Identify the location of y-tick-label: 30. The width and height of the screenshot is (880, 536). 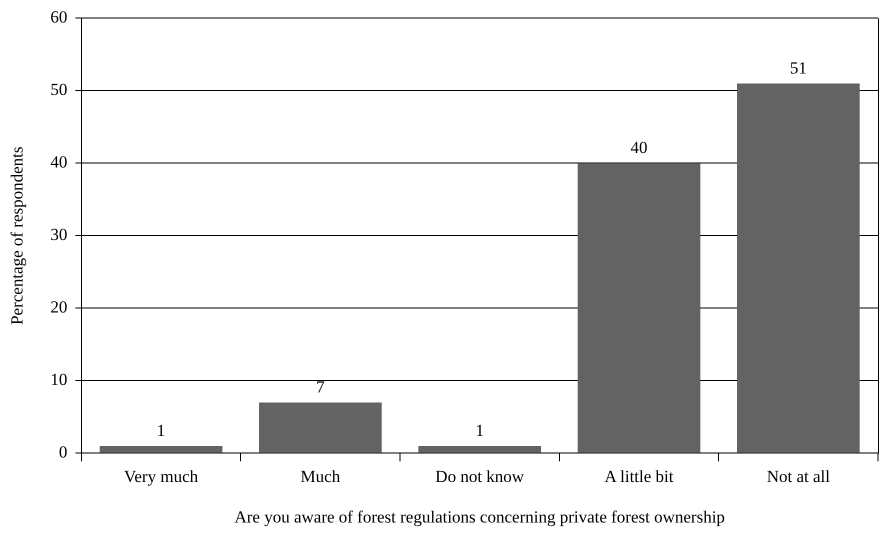
(59, 234).